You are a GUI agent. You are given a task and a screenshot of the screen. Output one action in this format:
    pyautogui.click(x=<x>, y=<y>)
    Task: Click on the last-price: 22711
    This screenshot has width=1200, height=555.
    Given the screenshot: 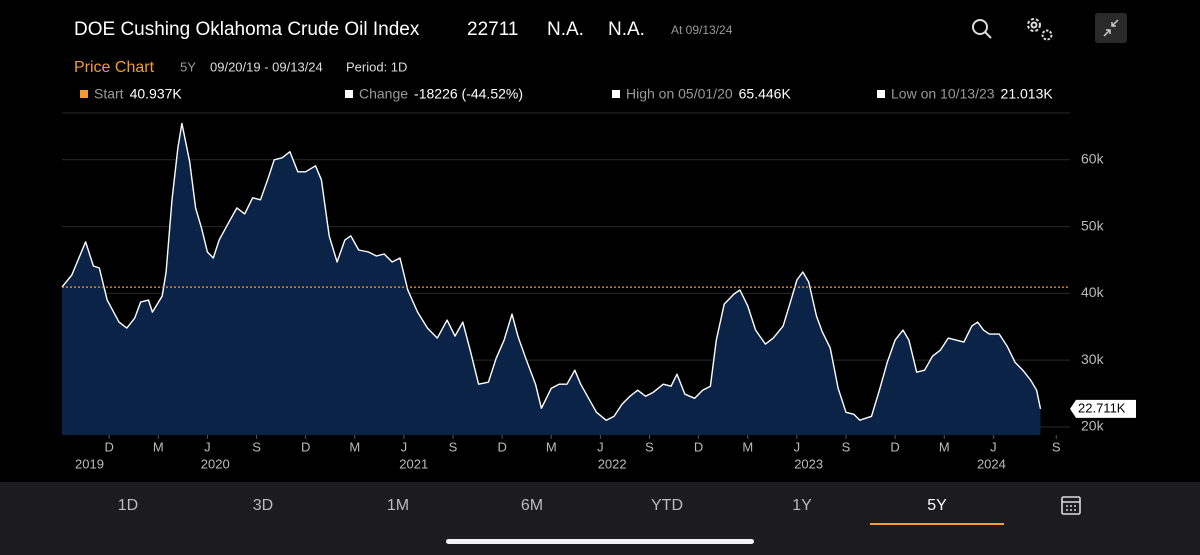 What is the action you would take?
    pyautogui.click(x=492, y=29)
    